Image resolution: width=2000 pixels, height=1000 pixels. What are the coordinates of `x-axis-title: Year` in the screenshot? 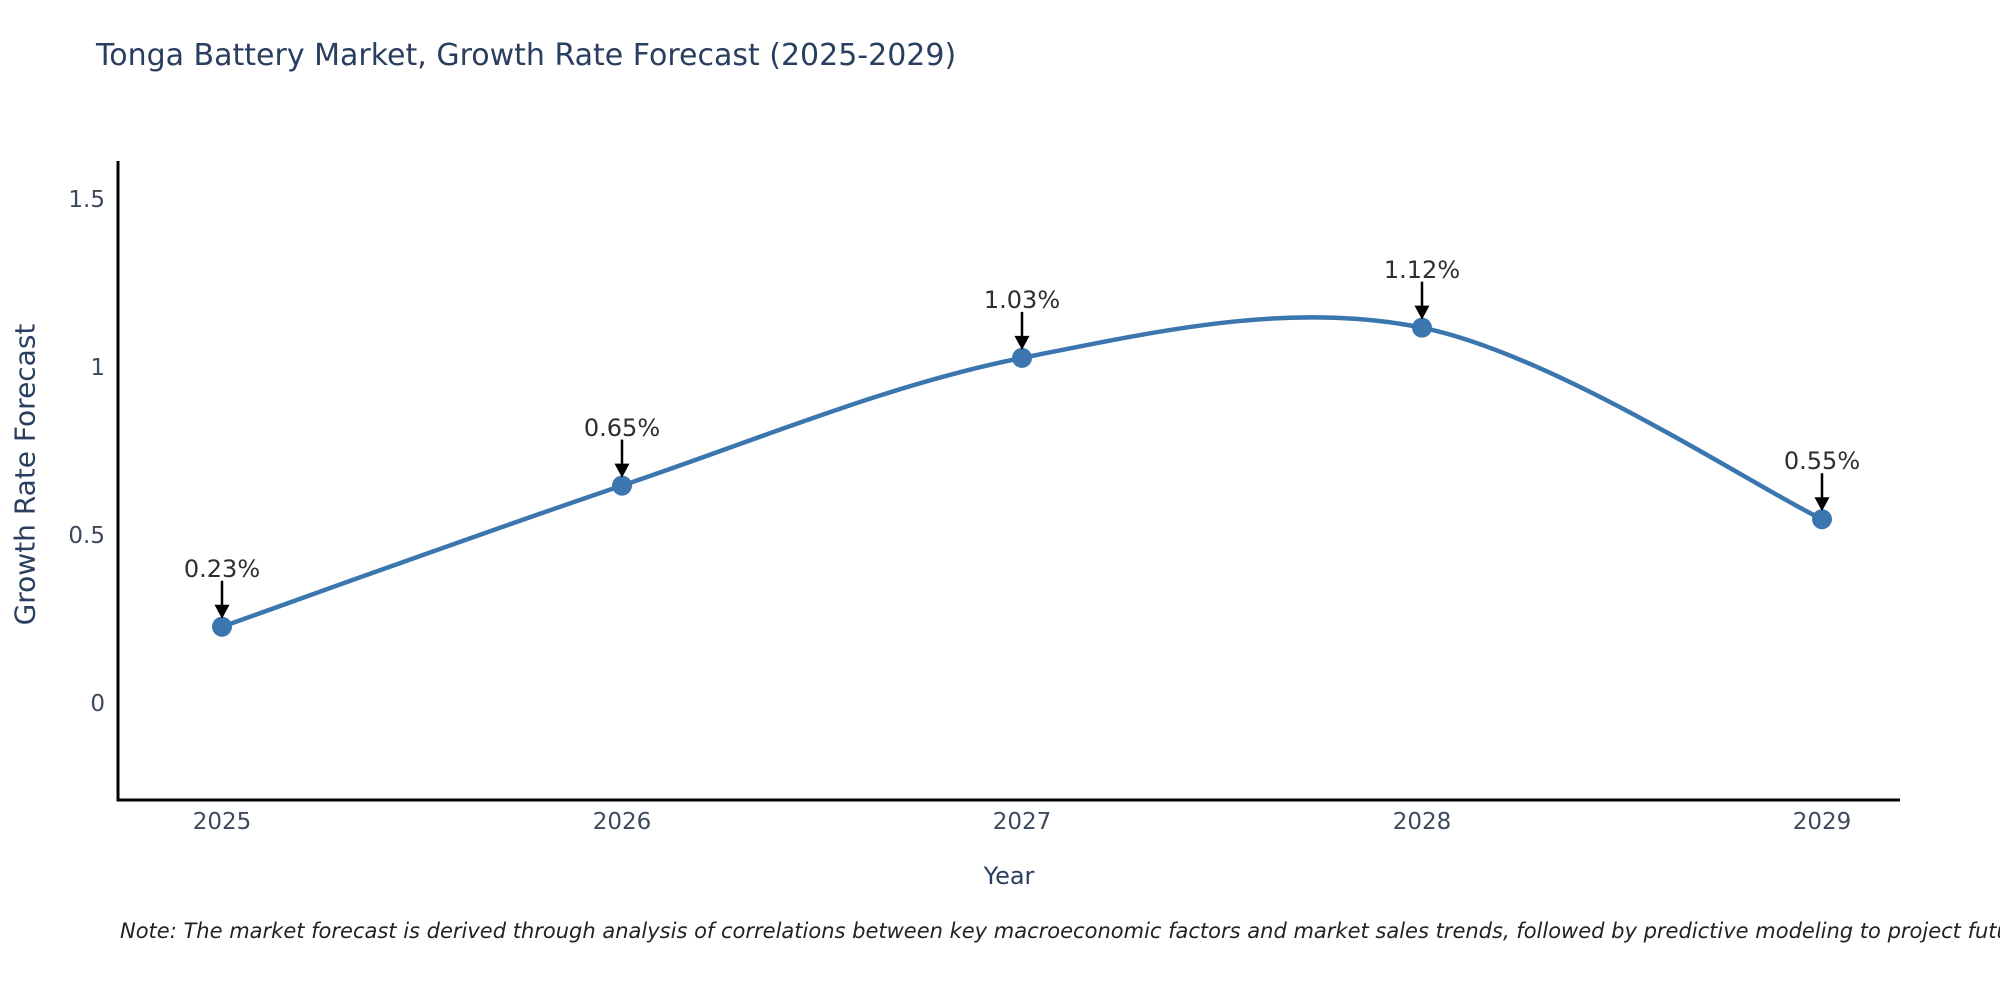 It's located at (1009, 876).